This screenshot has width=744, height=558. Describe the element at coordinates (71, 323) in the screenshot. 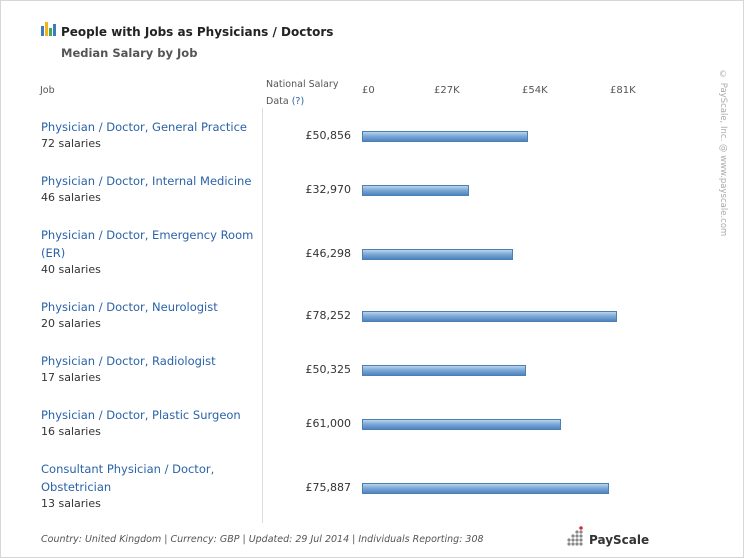

I see `salary-count: 20 salaries` at that location.